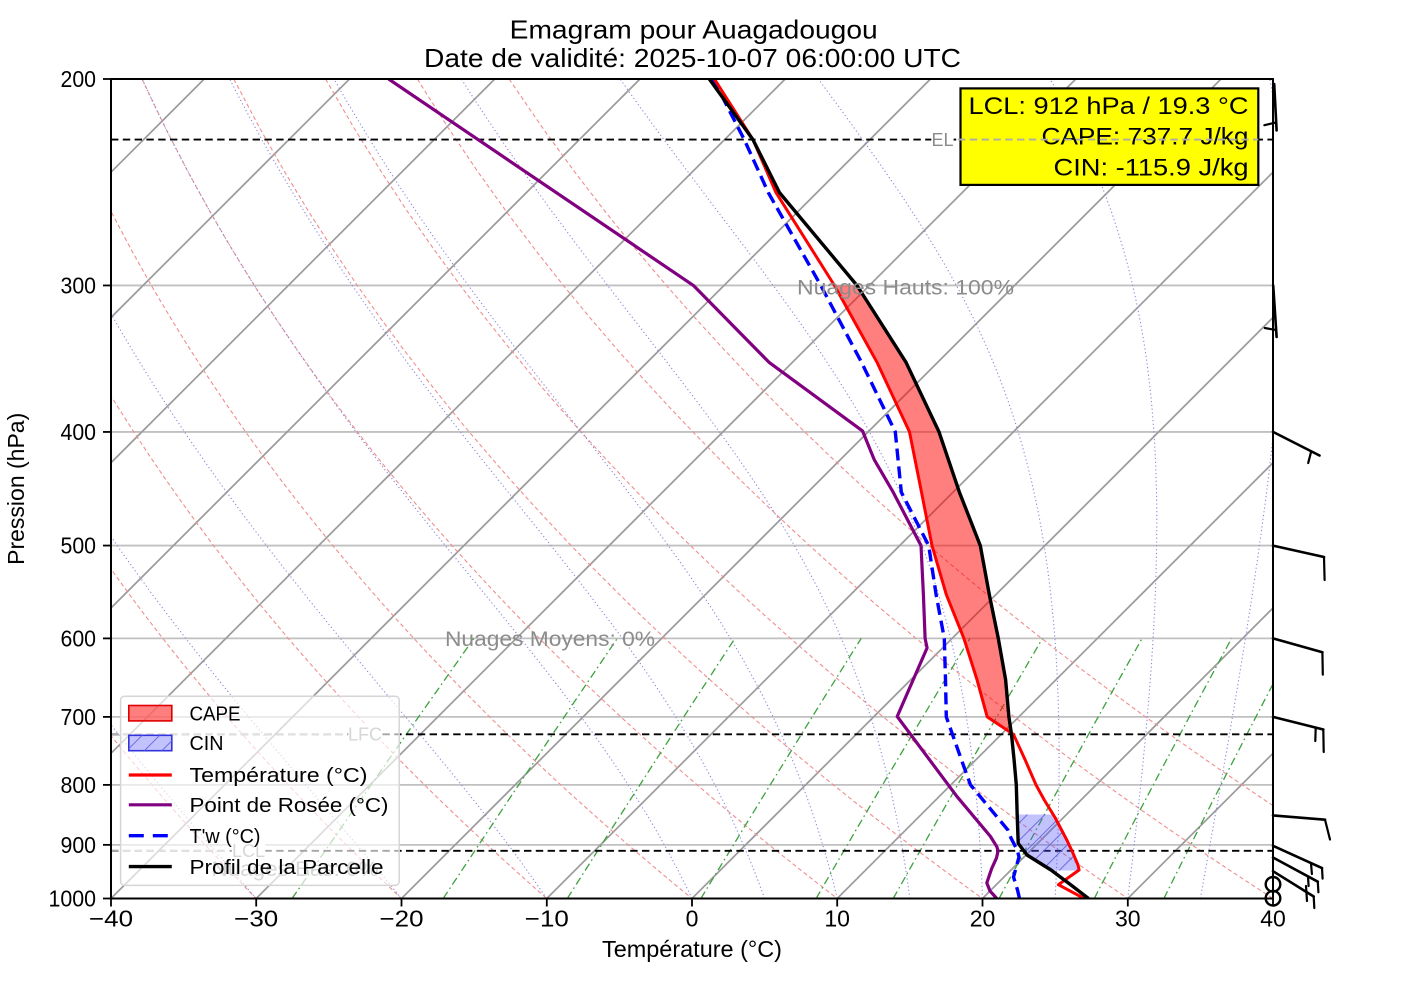 The image size is (1404, 983). I want to click on svg-text: 20, so click(983, 919).